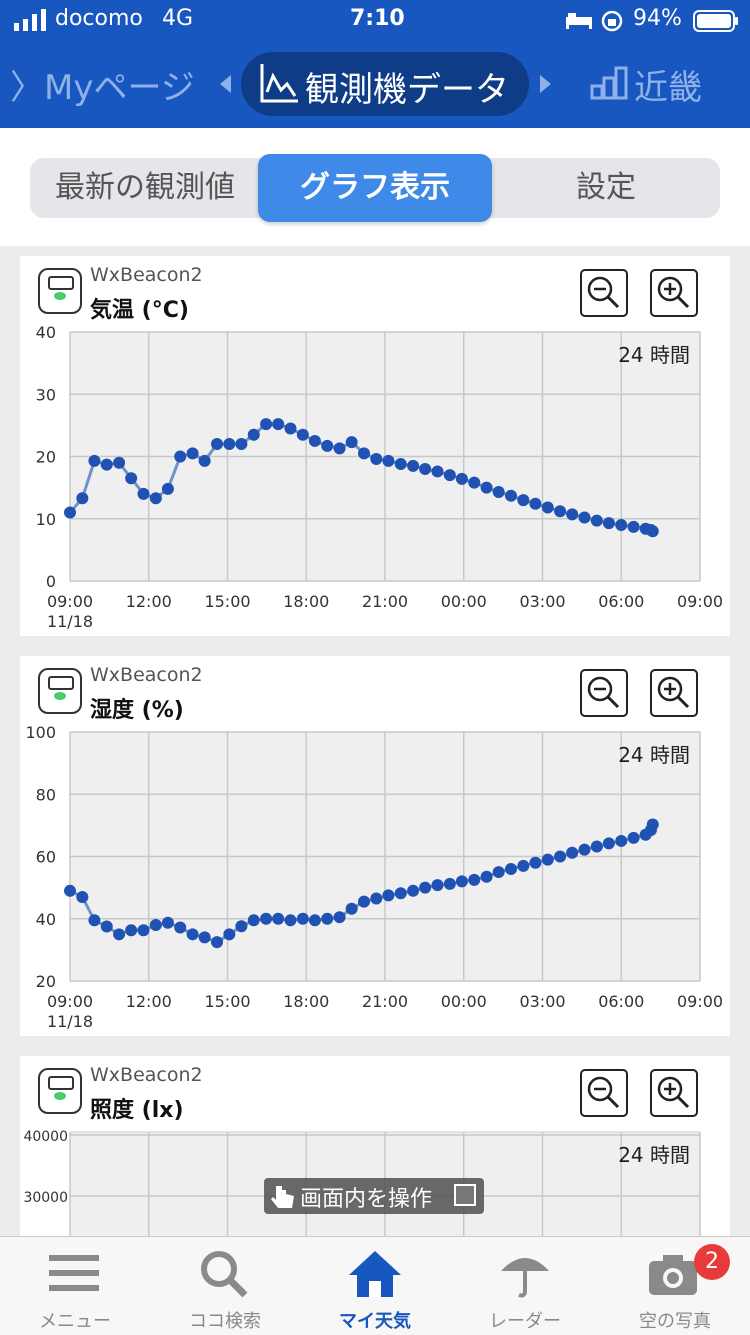  Describe the element at coordinates (46, 981) in the screenshot. I see `y-tick-label: 20` at that location.